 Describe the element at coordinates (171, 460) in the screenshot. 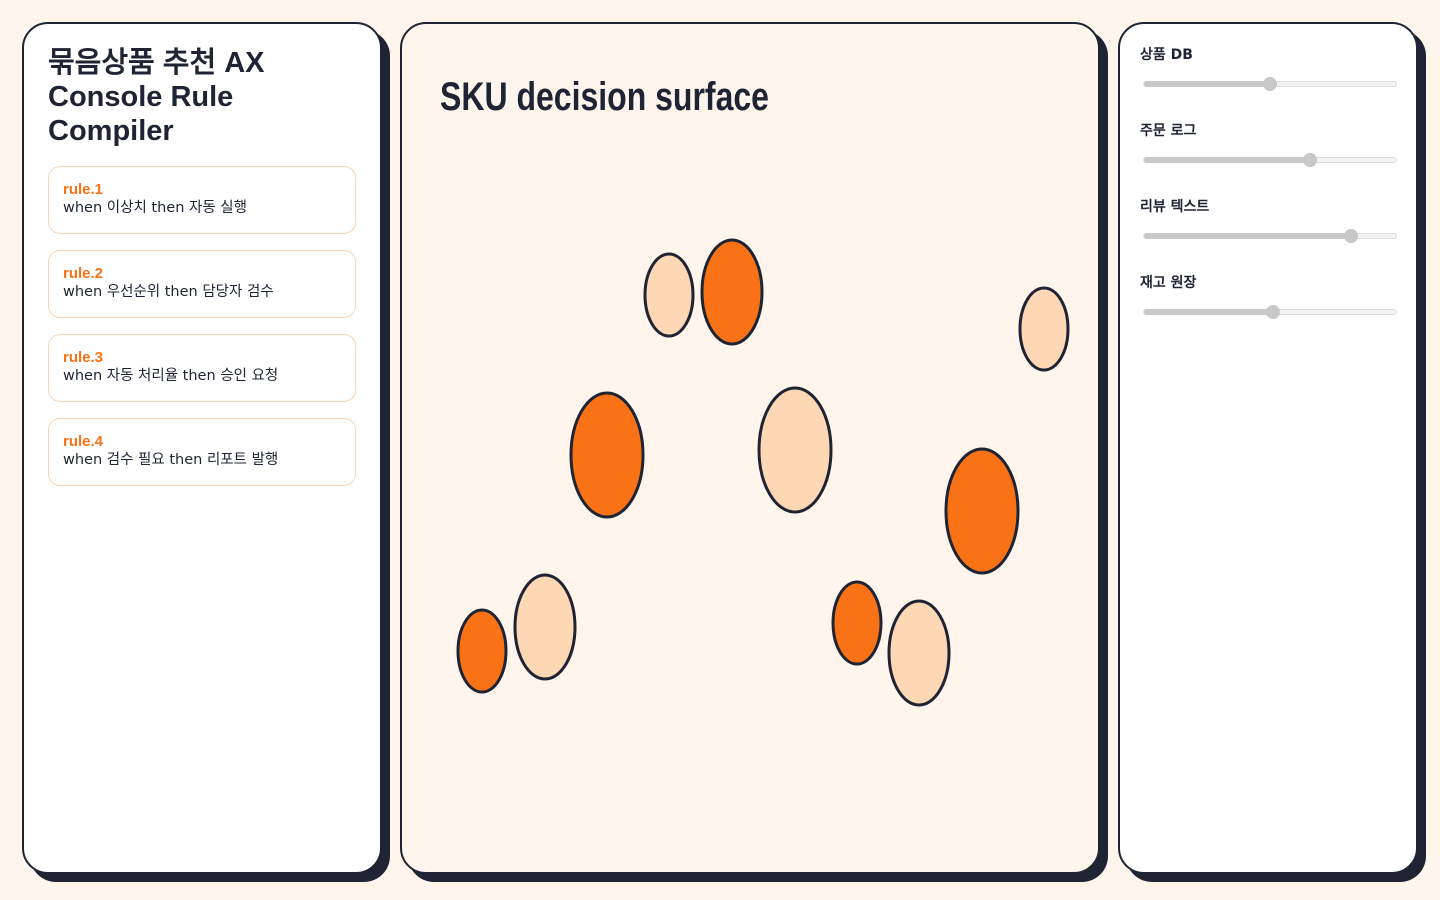

I see `rule-text: when 검수 필요 then 리포트 발행` at that location.